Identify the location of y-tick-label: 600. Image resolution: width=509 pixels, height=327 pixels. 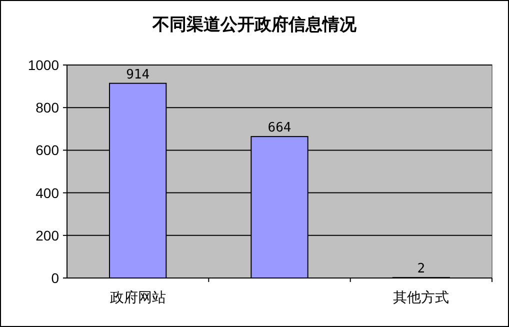
(48, 150).